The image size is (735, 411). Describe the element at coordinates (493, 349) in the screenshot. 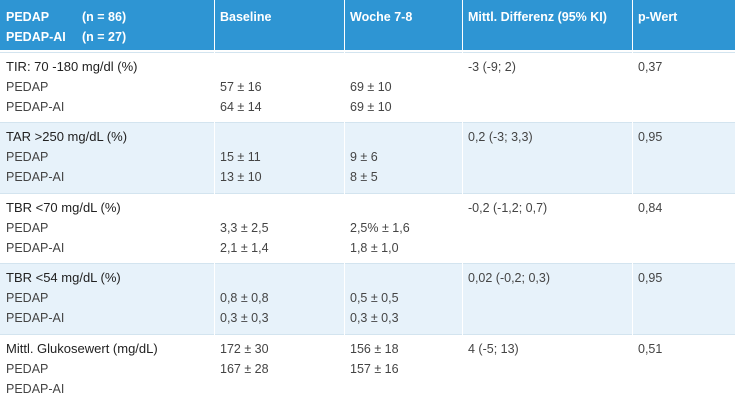

I see `cell: 4 (-5; 13)` at that location.